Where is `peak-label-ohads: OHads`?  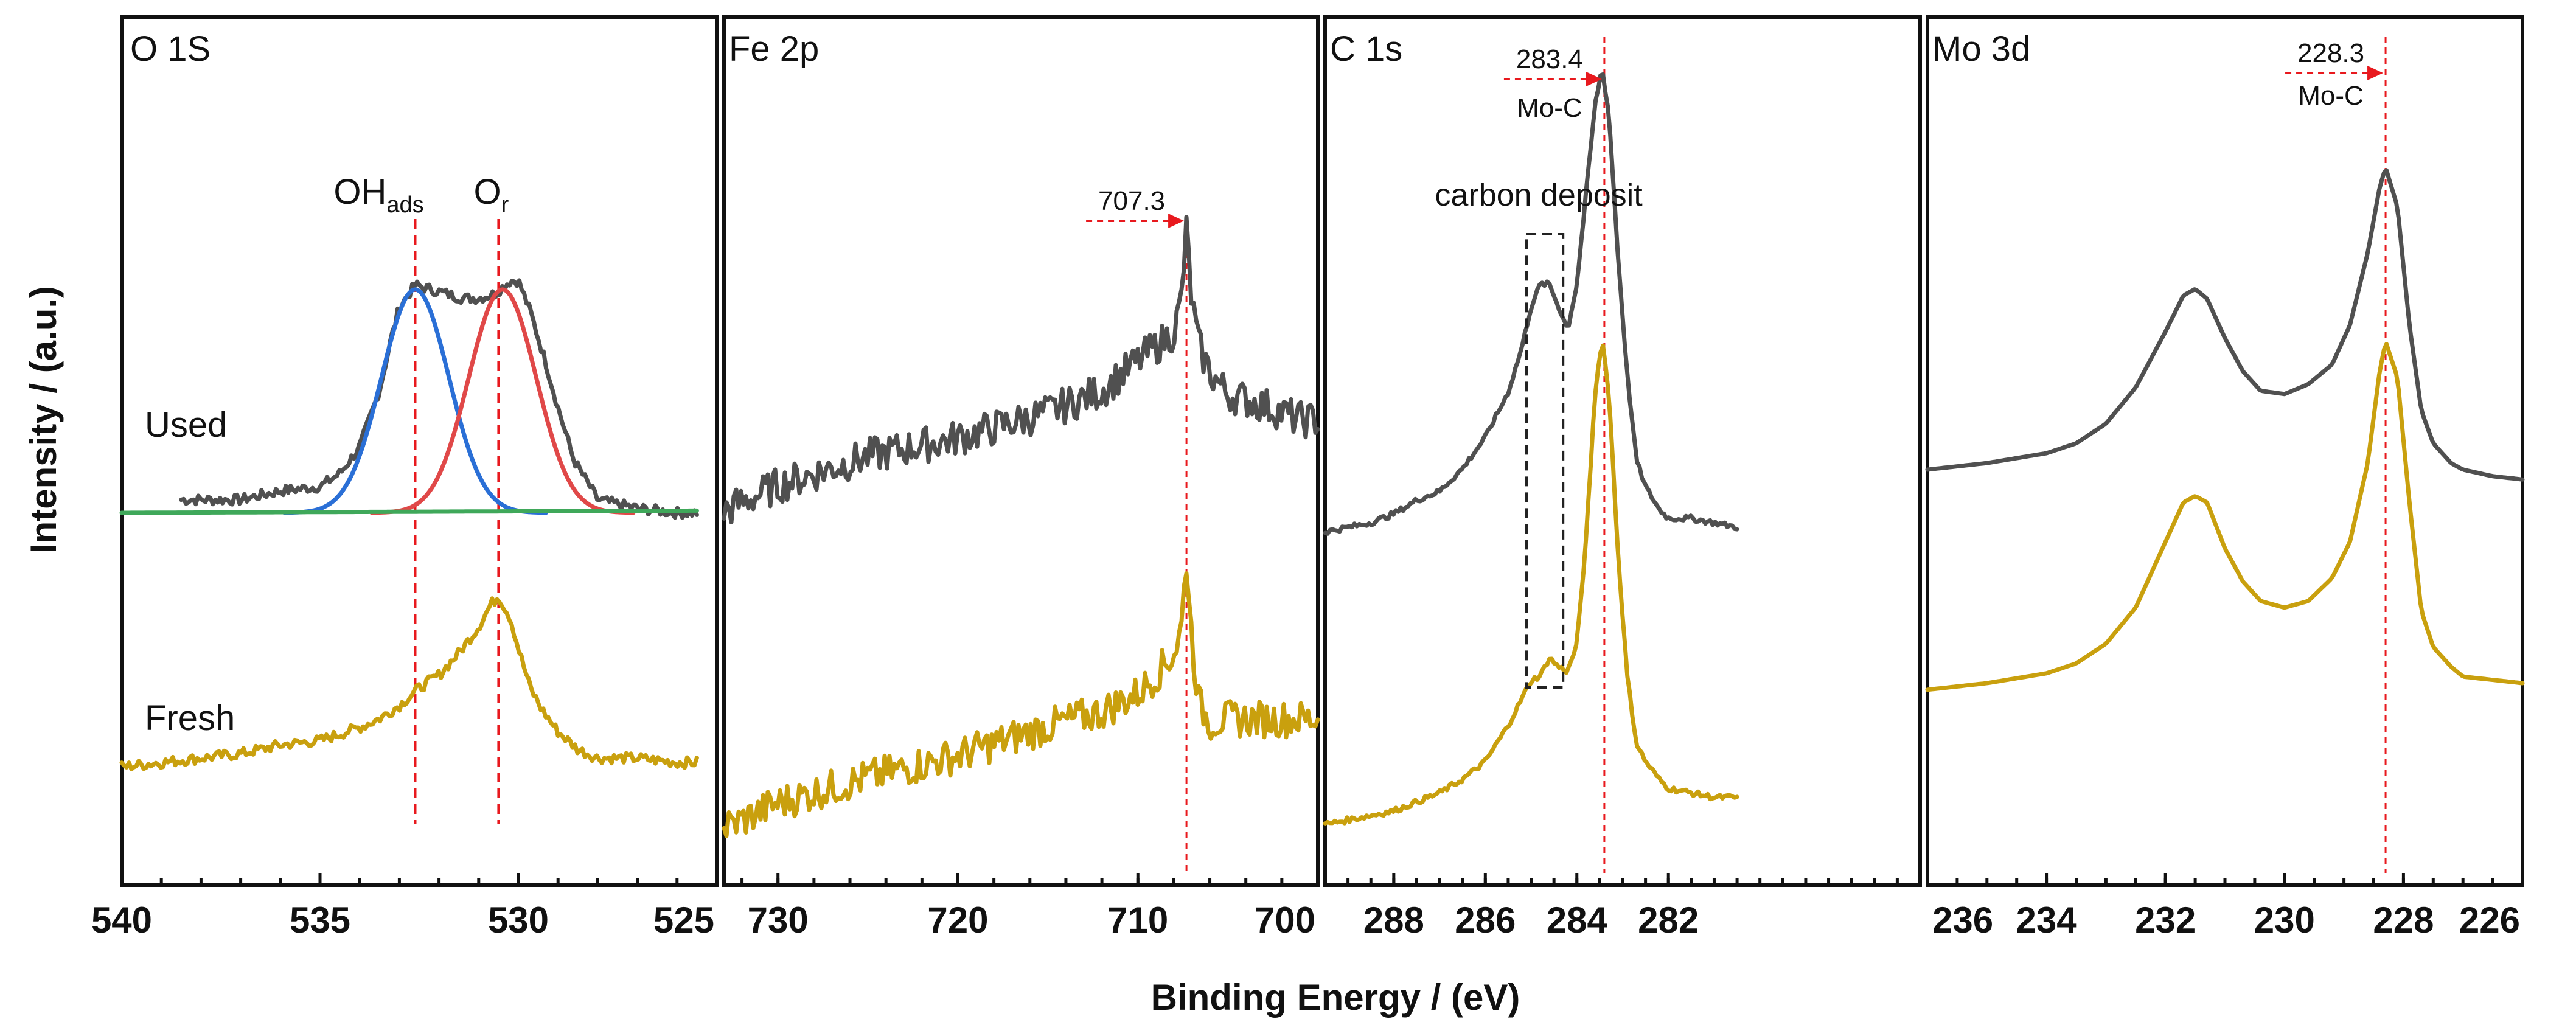
peak-label-ohads: OHads is located at coordinates (378, 195).